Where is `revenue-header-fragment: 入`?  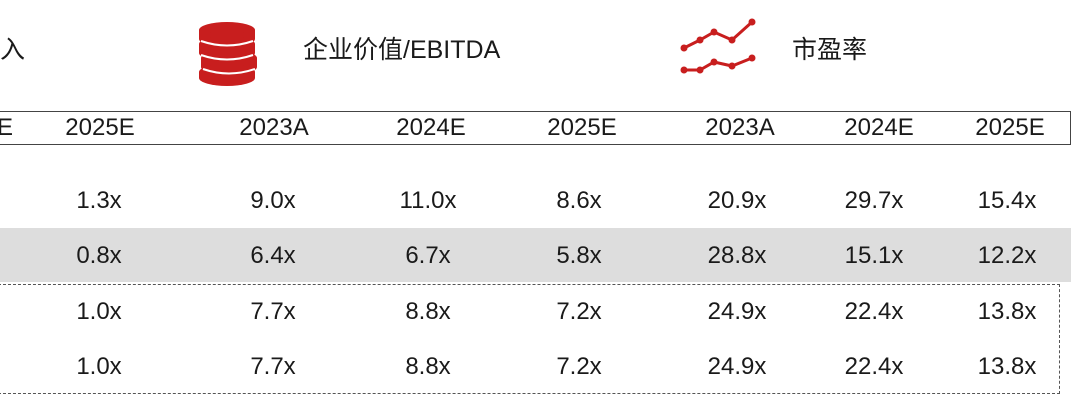
revenue-header-fragment: 入 is located at coordinates (13, 50).